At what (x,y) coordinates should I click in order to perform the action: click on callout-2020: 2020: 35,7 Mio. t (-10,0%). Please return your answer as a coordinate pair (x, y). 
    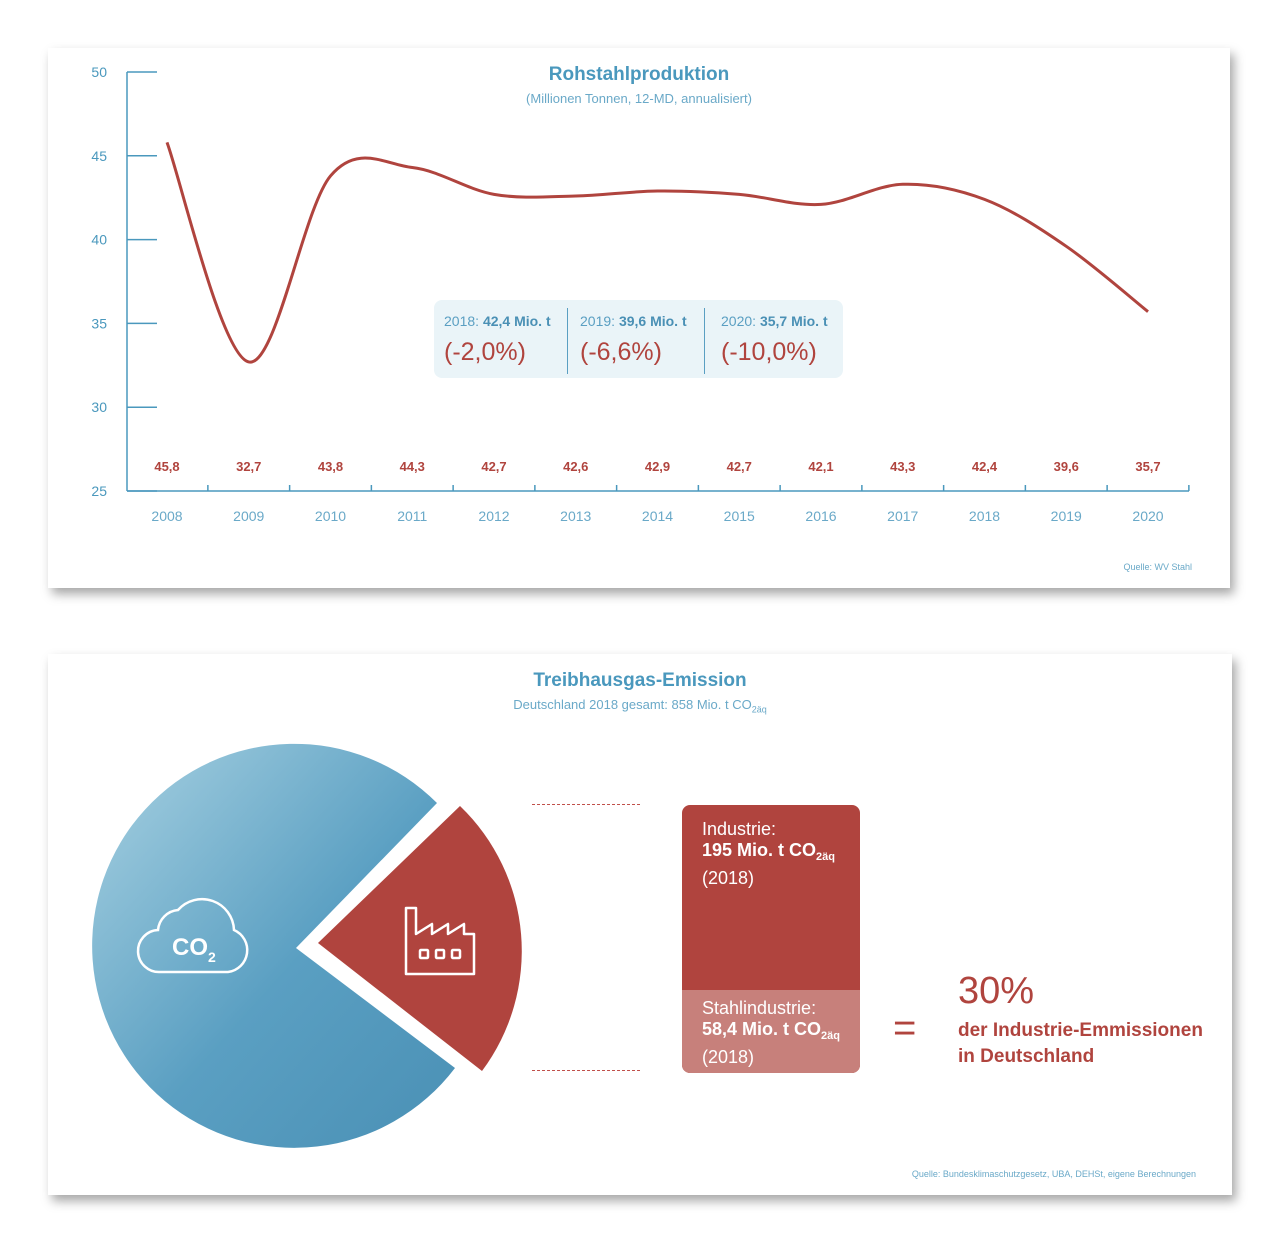
    Looking at the image, I should click on (774, 339).